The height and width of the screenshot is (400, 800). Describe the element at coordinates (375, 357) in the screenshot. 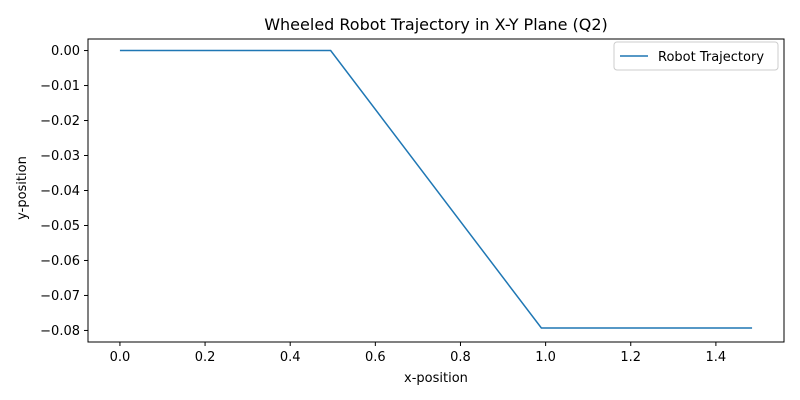

I see `x-tick-label: 0.6` at that location.